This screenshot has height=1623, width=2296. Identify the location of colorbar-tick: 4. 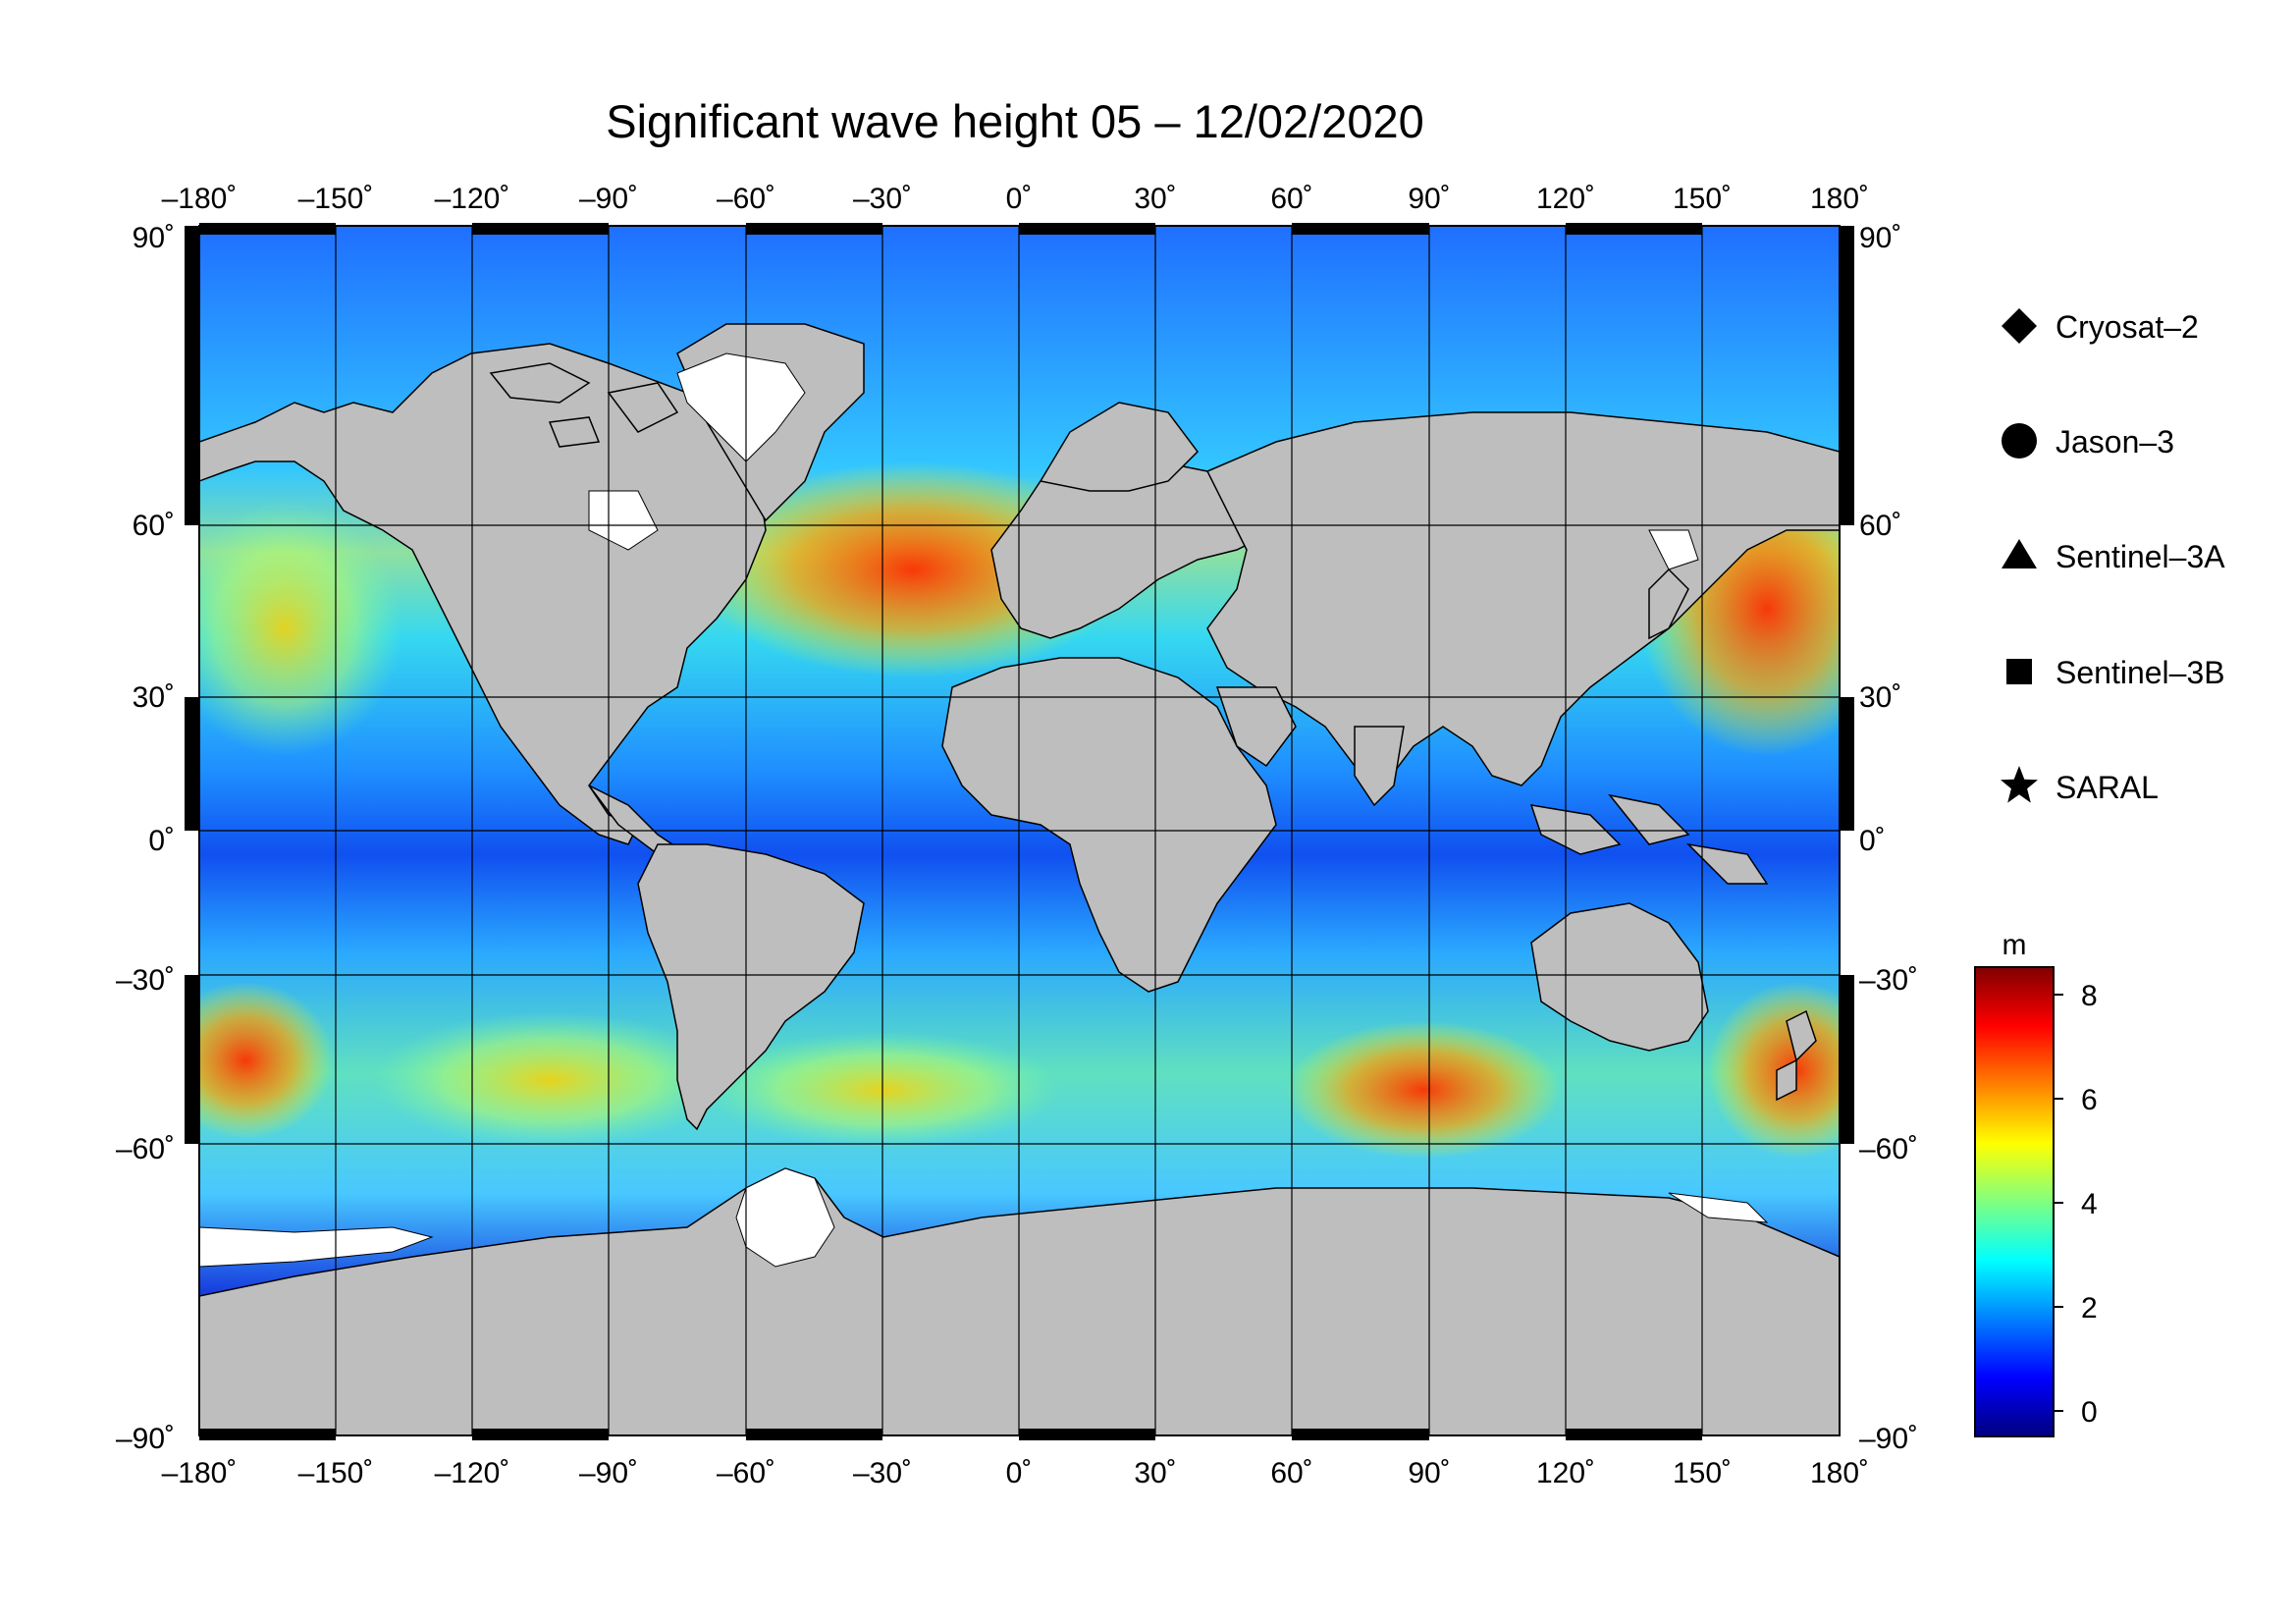
(2089, 1204).